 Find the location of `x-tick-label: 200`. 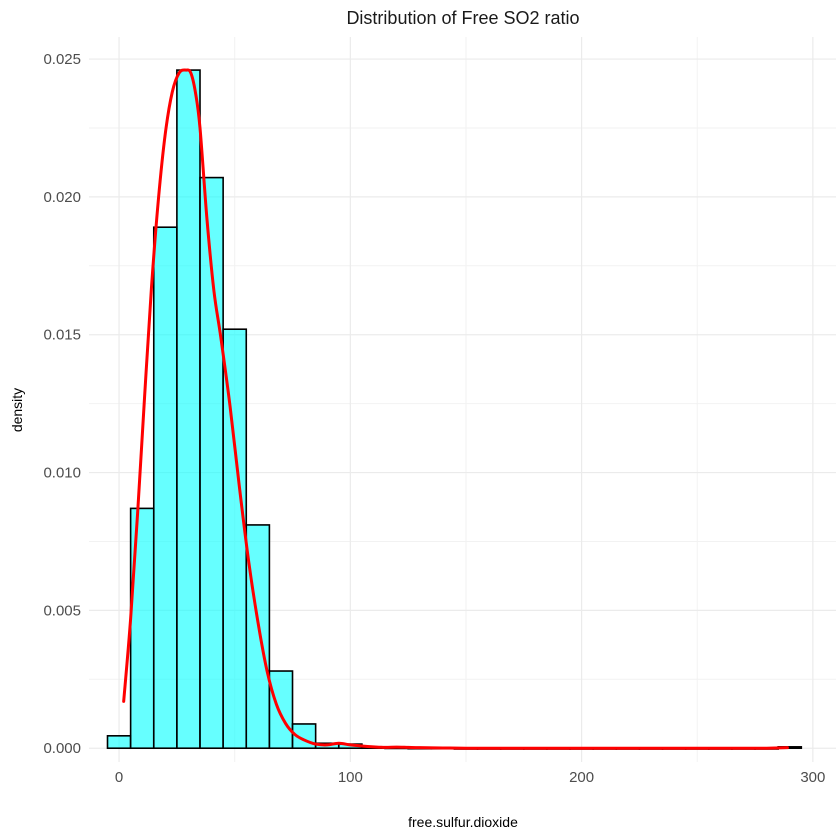

x-tick-label: 200 is located at coordinates (581, 777).